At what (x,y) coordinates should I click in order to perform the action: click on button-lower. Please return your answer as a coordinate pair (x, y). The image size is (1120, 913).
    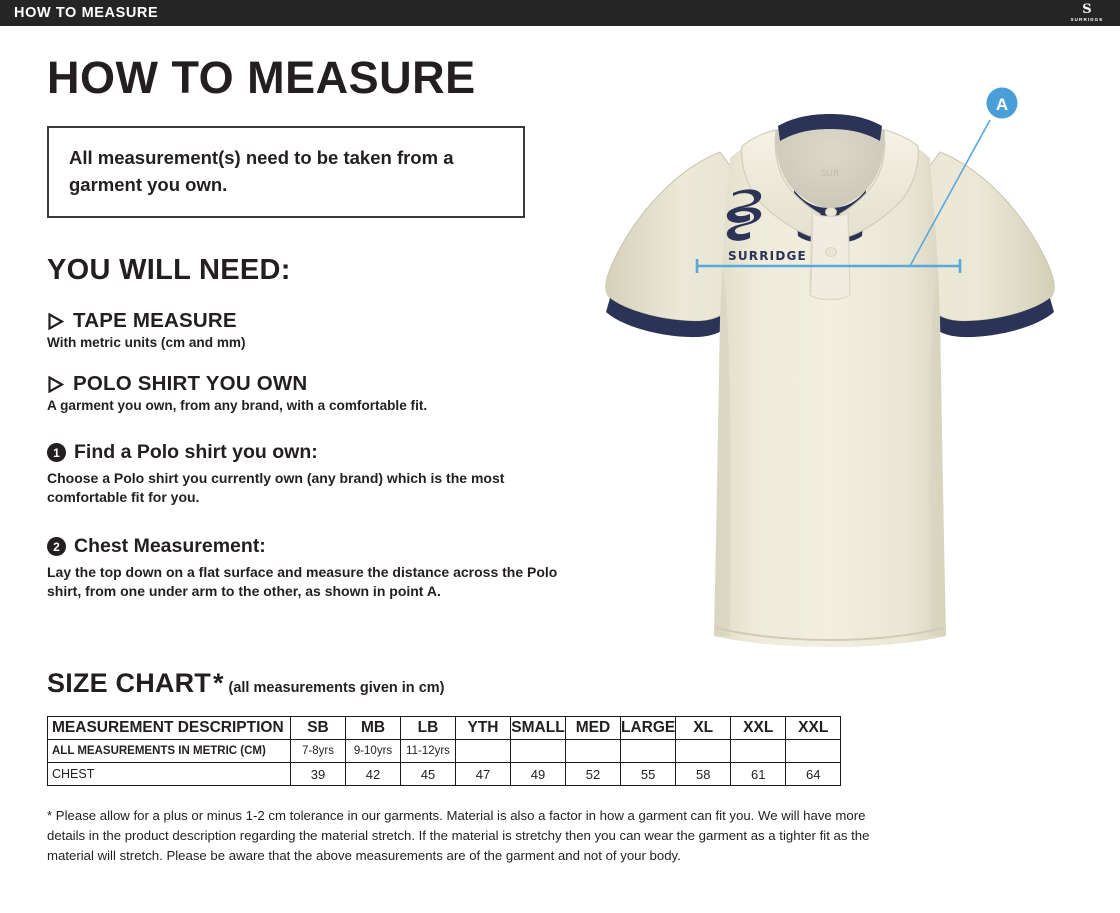
    Looking at the image, I should click on (831, 252).